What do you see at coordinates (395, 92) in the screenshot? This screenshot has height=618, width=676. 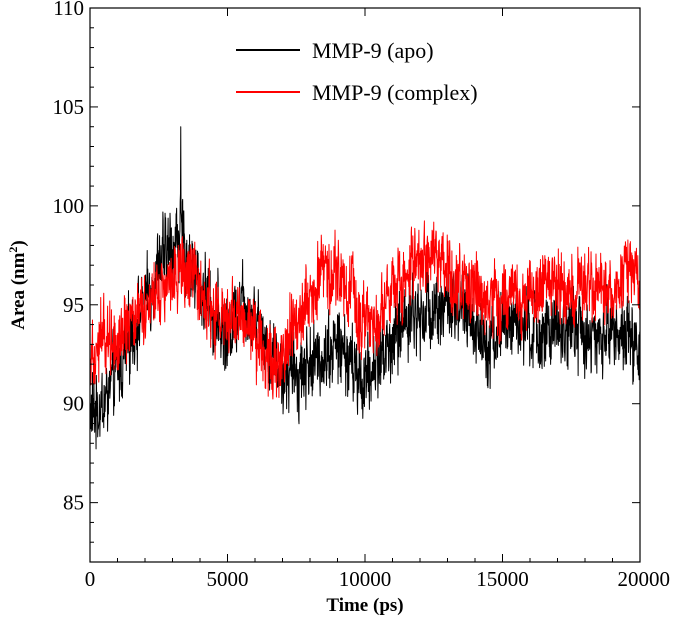 I see `legend-label-complex: MMP-9 (complex)` at bounding box center [395, 92].